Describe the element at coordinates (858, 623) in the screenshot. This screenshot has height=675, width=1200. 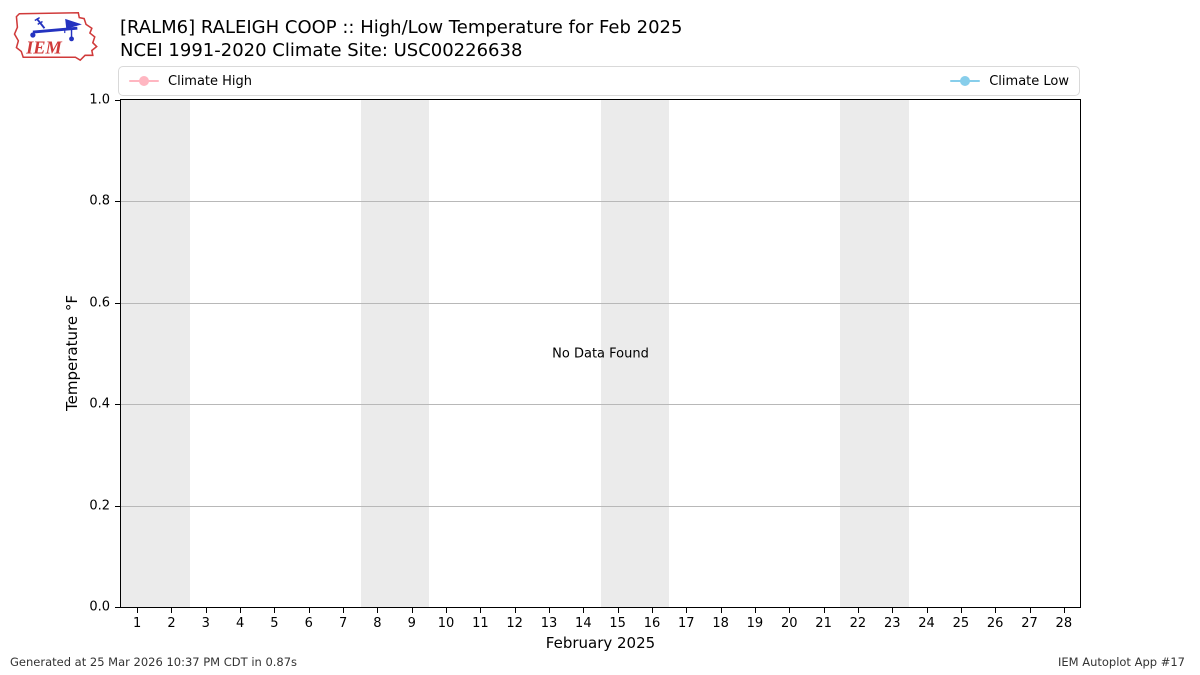
I see `x-tick-label: 22` at that location.